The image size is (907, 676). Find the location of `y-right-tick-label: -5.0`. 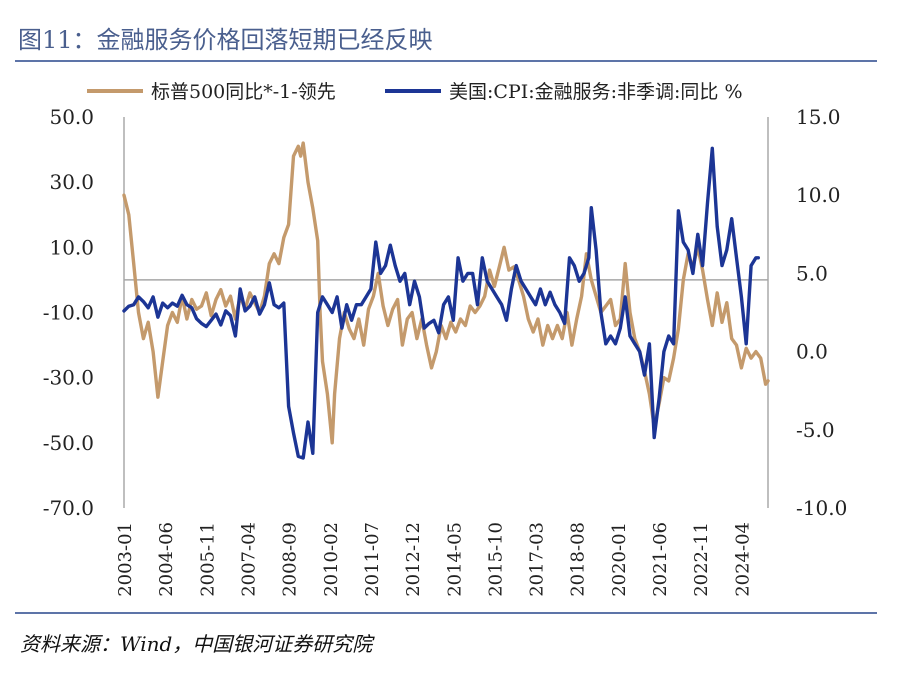

y-right-tick-label: -5.0 is located at coordinates (815, 430).